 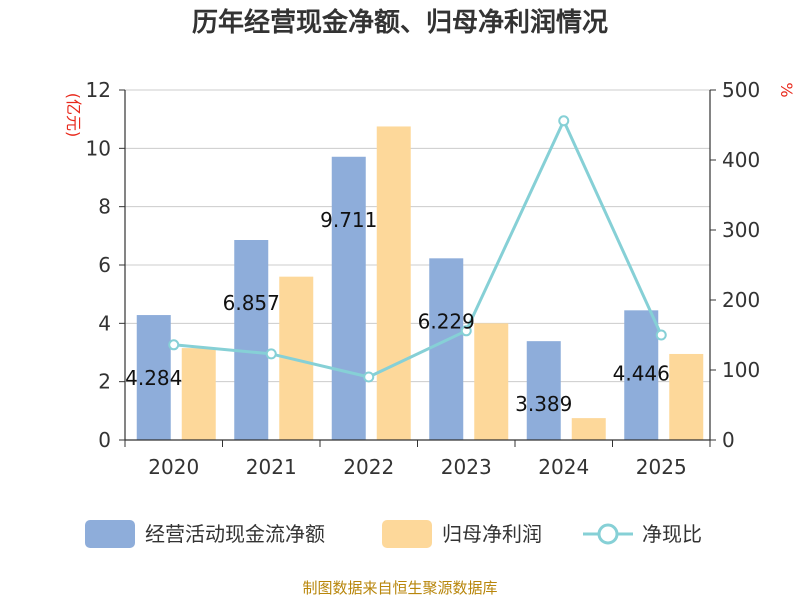 I want to click on x-tick-label: 2023, so click(x=466, y=467).